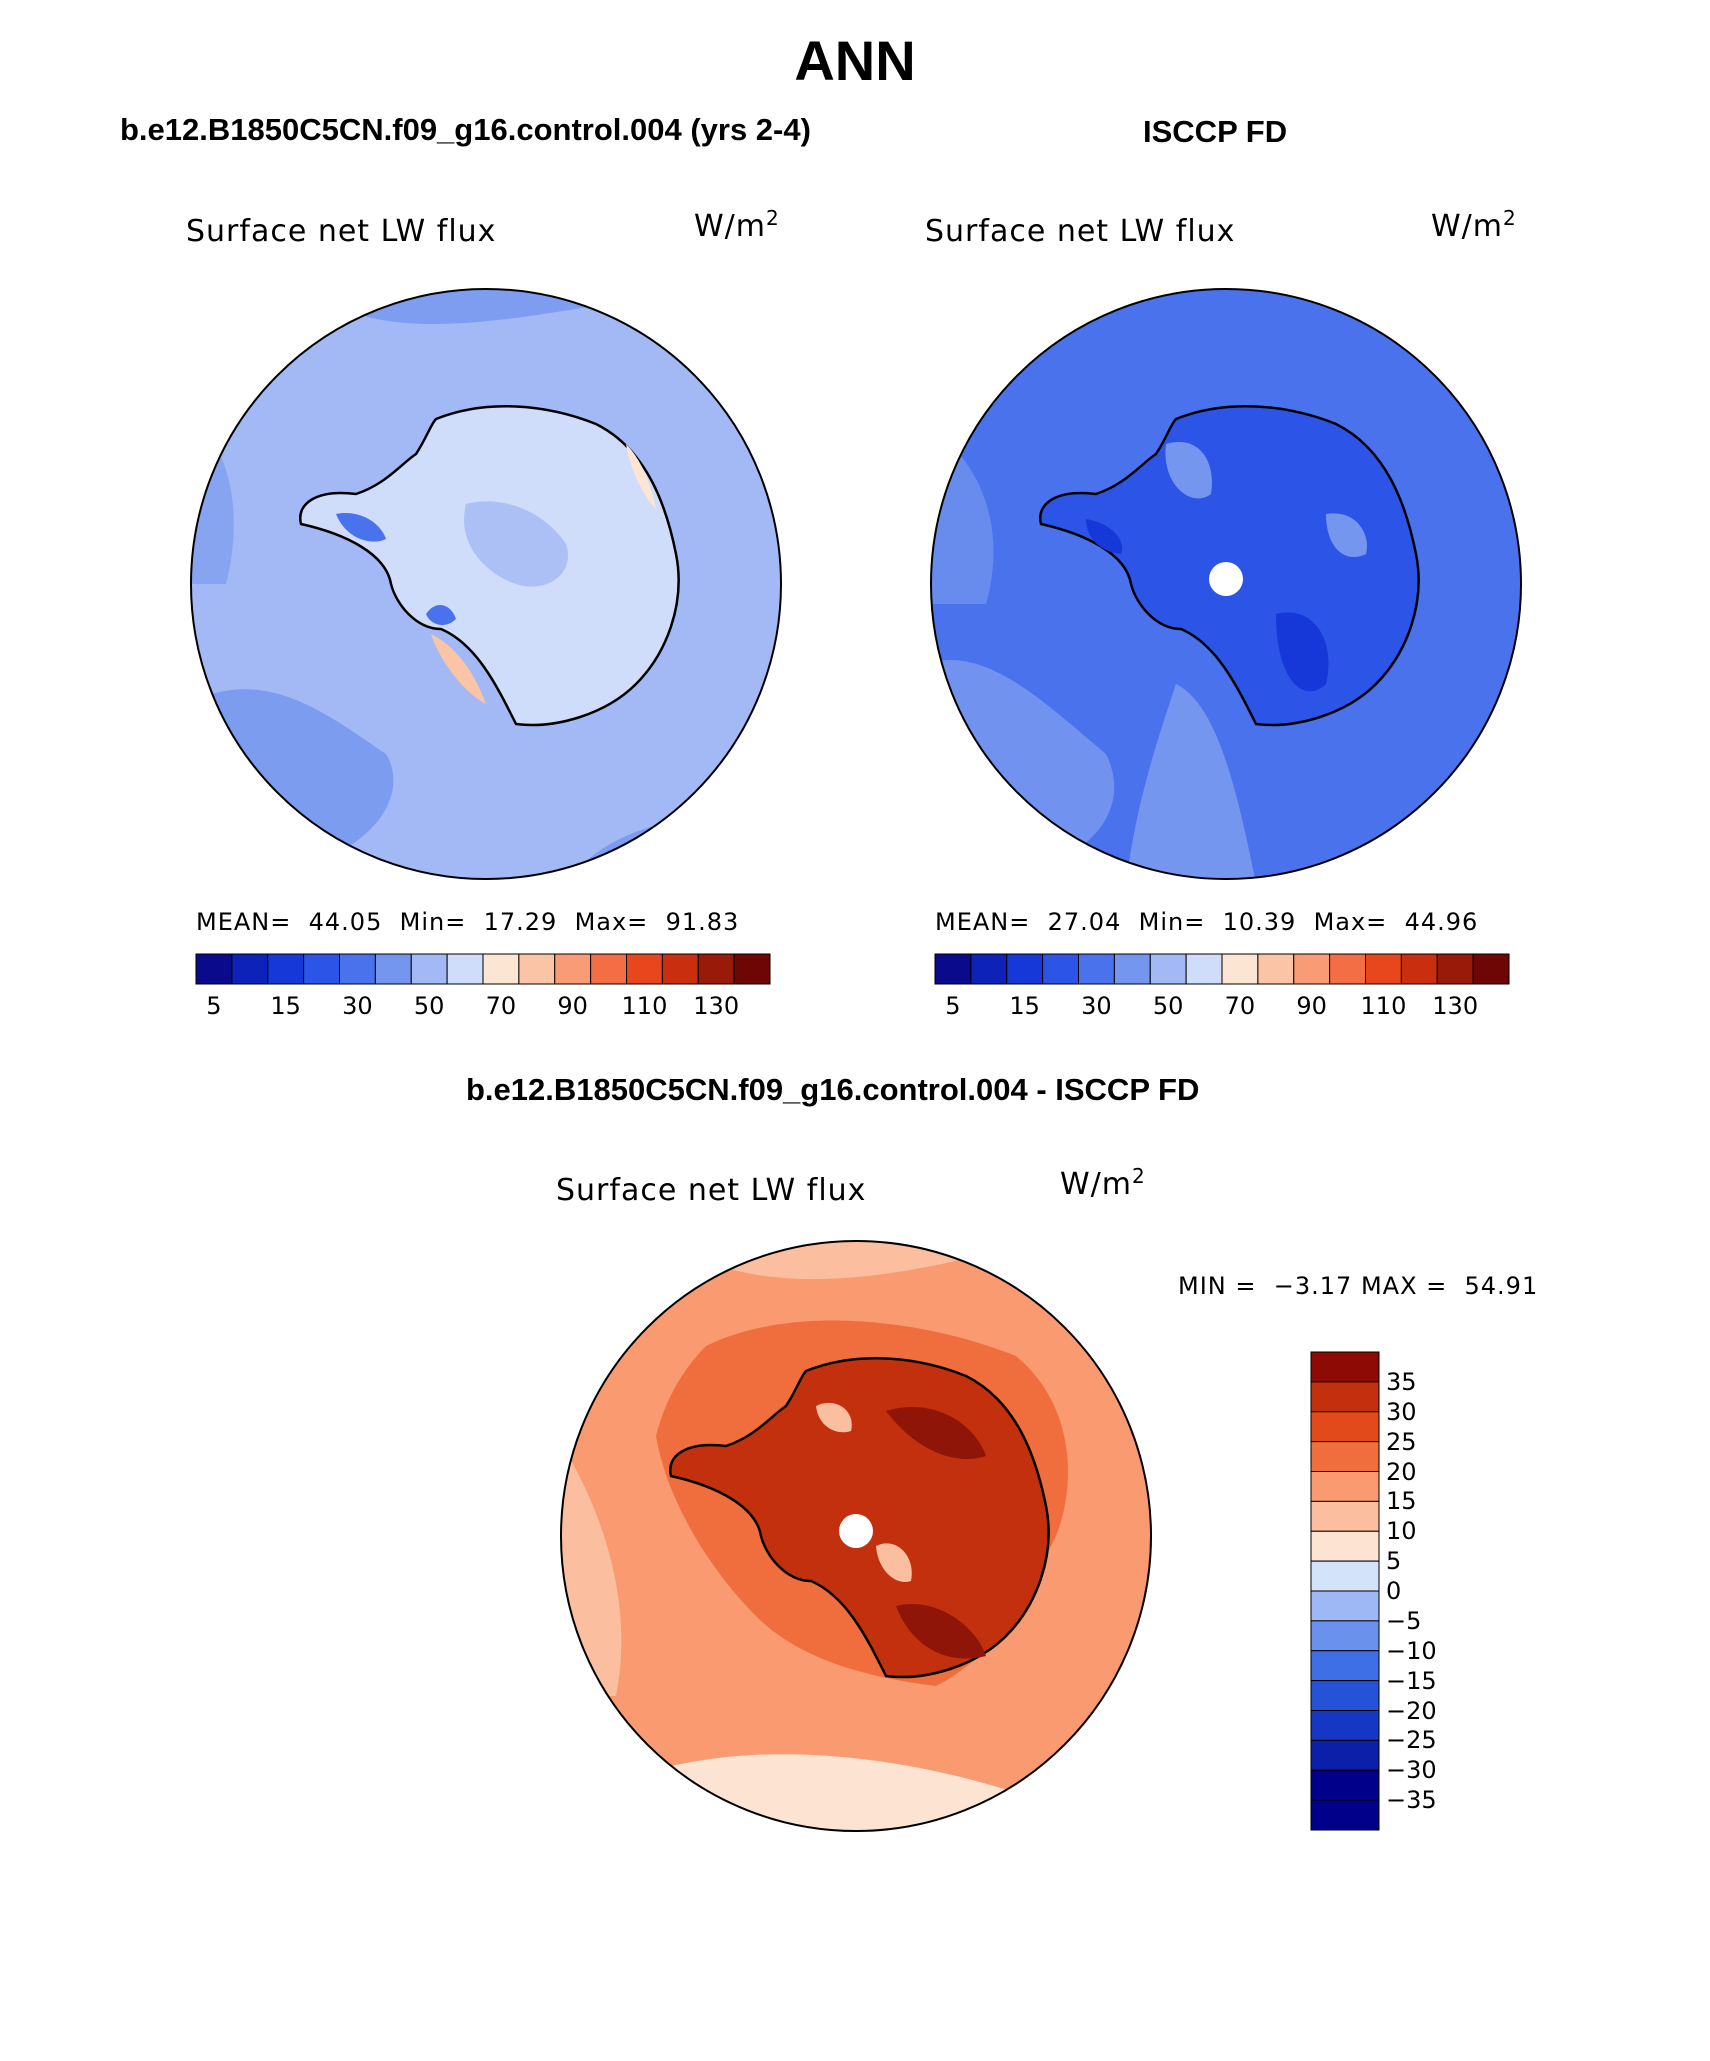 This screenshot has height=2061, width=1710. What do you see at coordinates (1455, 1006) in the screenshot?
I see `colorbar-tick-label: 130` at bounding box center [1455, 1006].